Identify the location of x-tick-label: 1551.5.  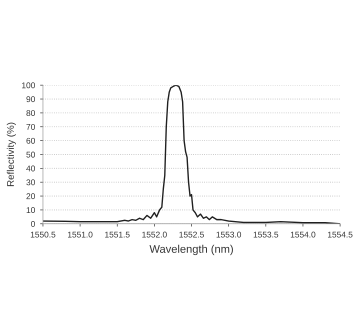
(117, 235).